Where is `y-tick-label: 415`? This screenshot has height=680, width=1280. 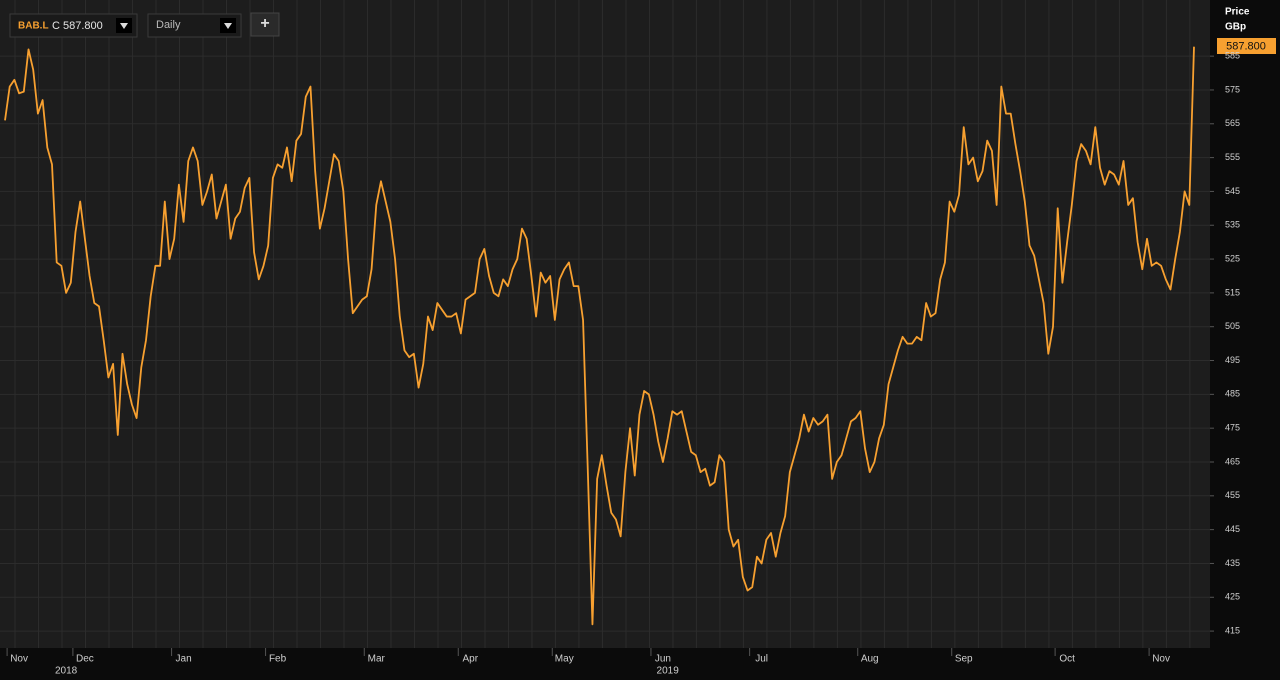 y-tick-label: 415 is located at coordinates (1232, 630).